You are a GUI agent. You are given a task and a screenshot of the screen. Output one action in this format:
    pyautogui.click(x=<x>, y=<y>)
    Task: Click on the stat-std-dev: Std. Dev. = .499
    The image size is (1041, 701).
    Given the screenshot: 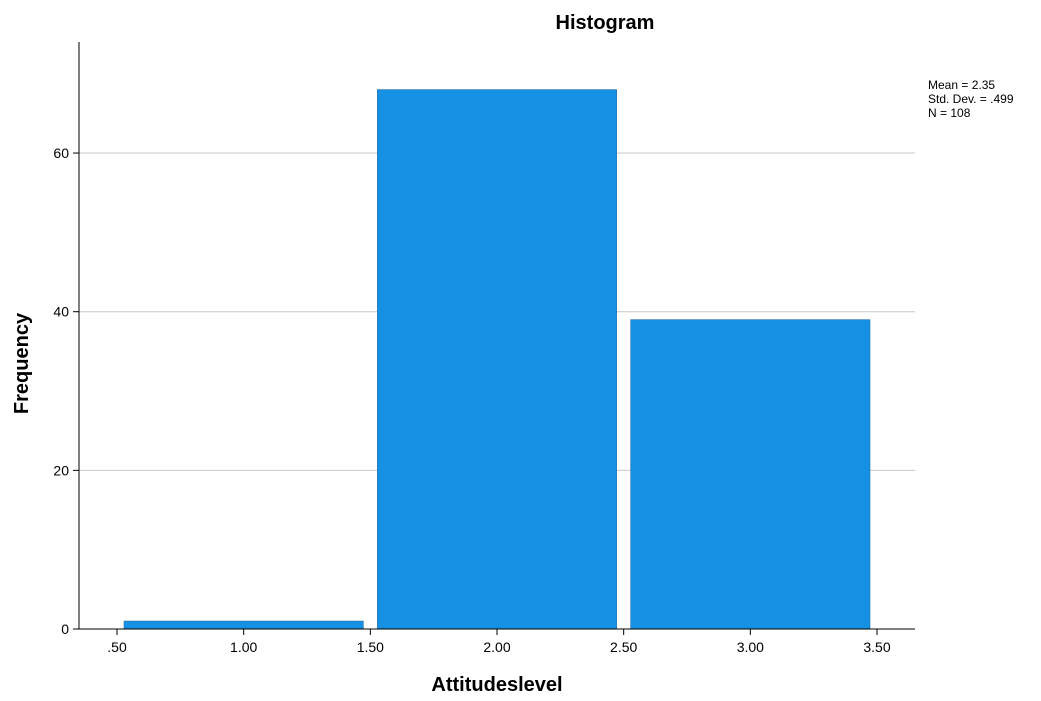 What is the action you would take?
    pyautogui.click(x=971, y=99)
    